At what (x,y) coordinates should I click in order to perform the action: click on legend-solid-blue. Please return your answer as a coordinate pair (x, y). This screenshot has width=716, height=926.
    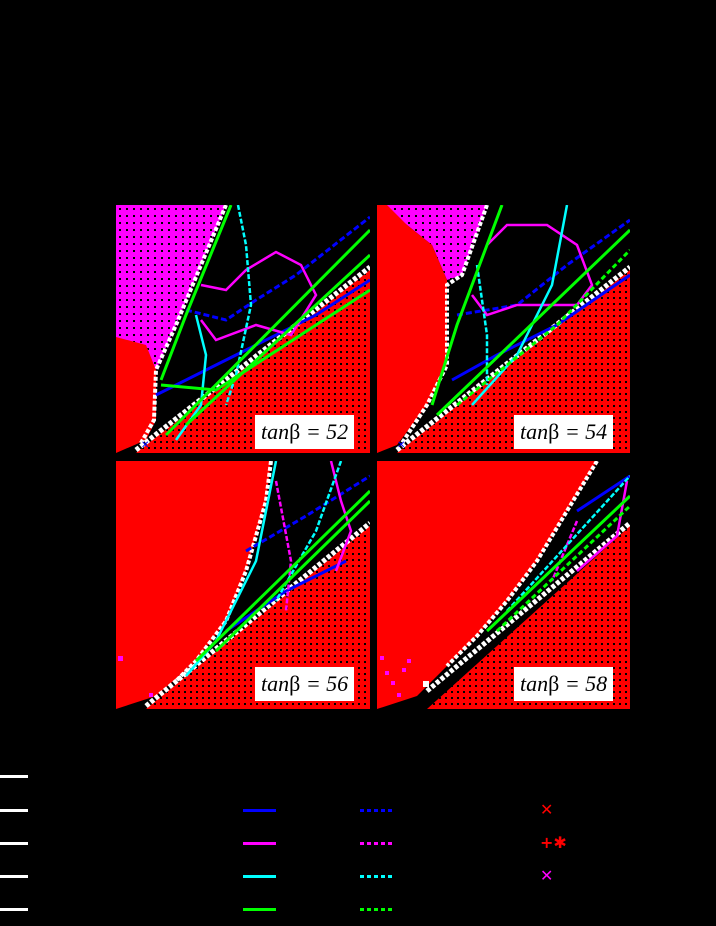
    Looking at the image, I should click on (259, 810).